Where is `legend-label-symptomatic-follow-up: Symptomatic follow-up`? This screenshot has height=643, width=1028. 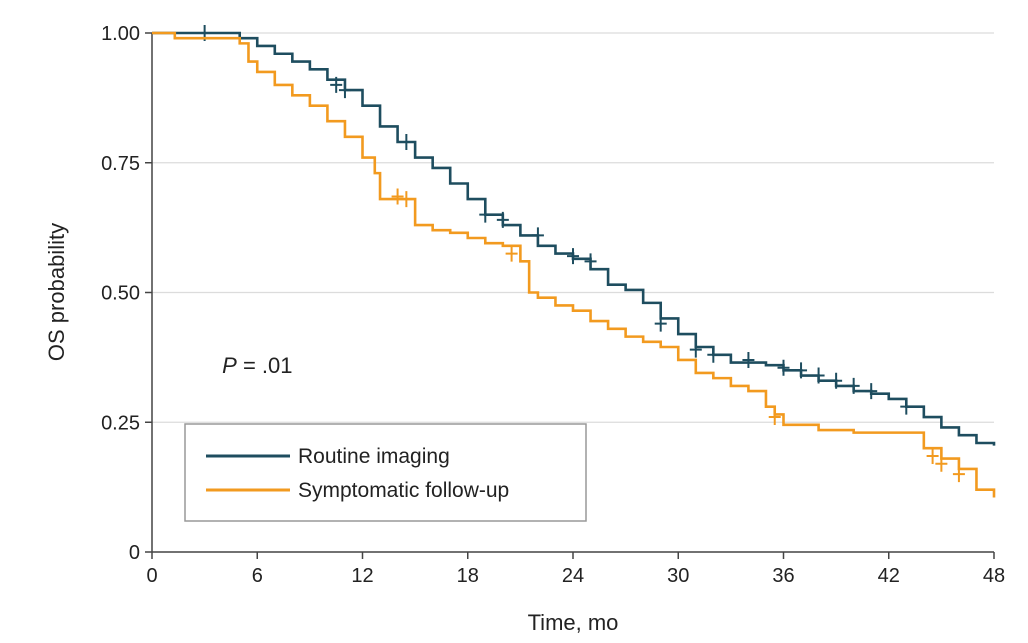
legend-label-symptomatic-follow-up: Symptomatic follow-up is located at coordinates (403, 490).